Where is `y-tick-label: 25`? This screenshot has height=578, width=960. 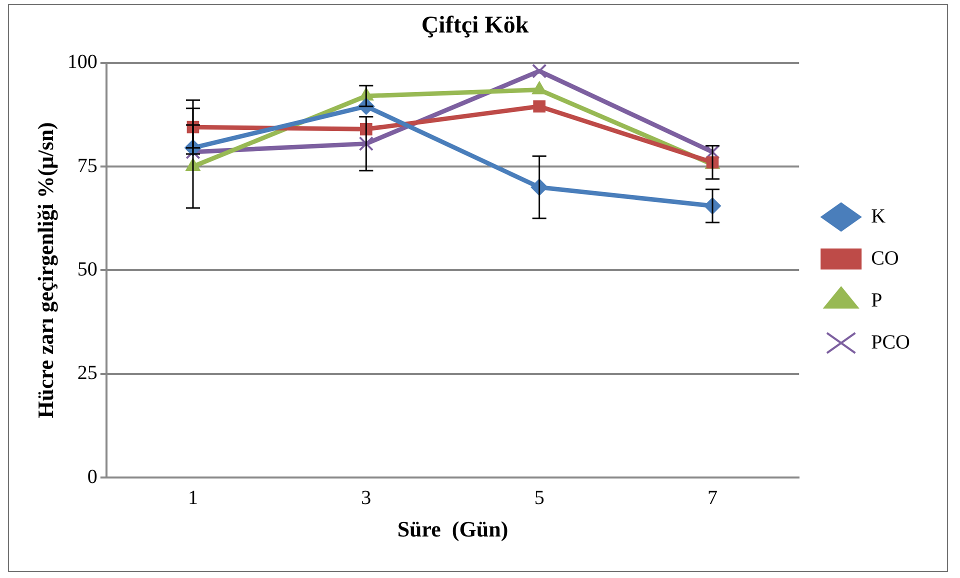
y-tick-label: 25 is located at coordinates (87, 373).